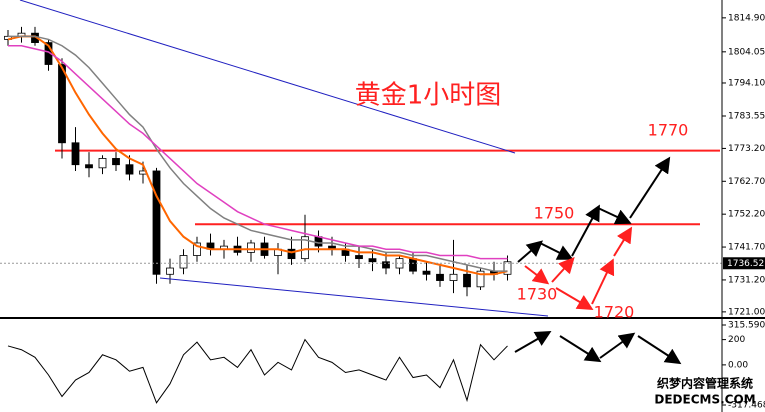 Image resolution: width=765 pixels, height=412 pixels. I want to click on watermark: DEDECMS.COM, so click(704, 400).